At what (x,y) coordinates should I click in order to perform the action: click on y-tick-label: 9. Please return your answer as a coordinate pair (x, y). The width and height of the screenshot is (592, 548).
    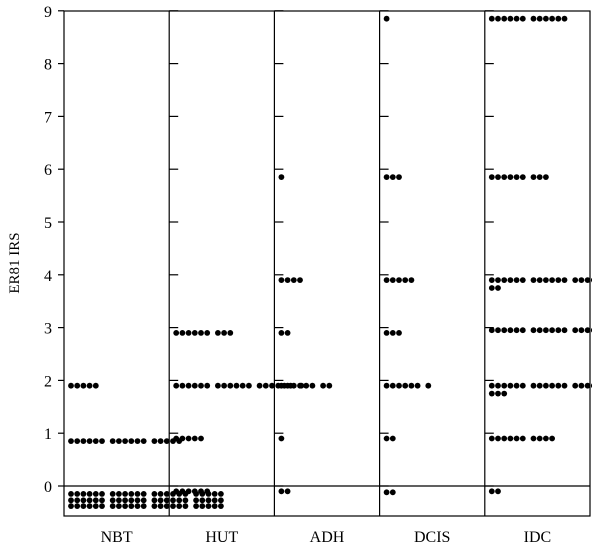
    Looking at the image, I should click on (48, 12).